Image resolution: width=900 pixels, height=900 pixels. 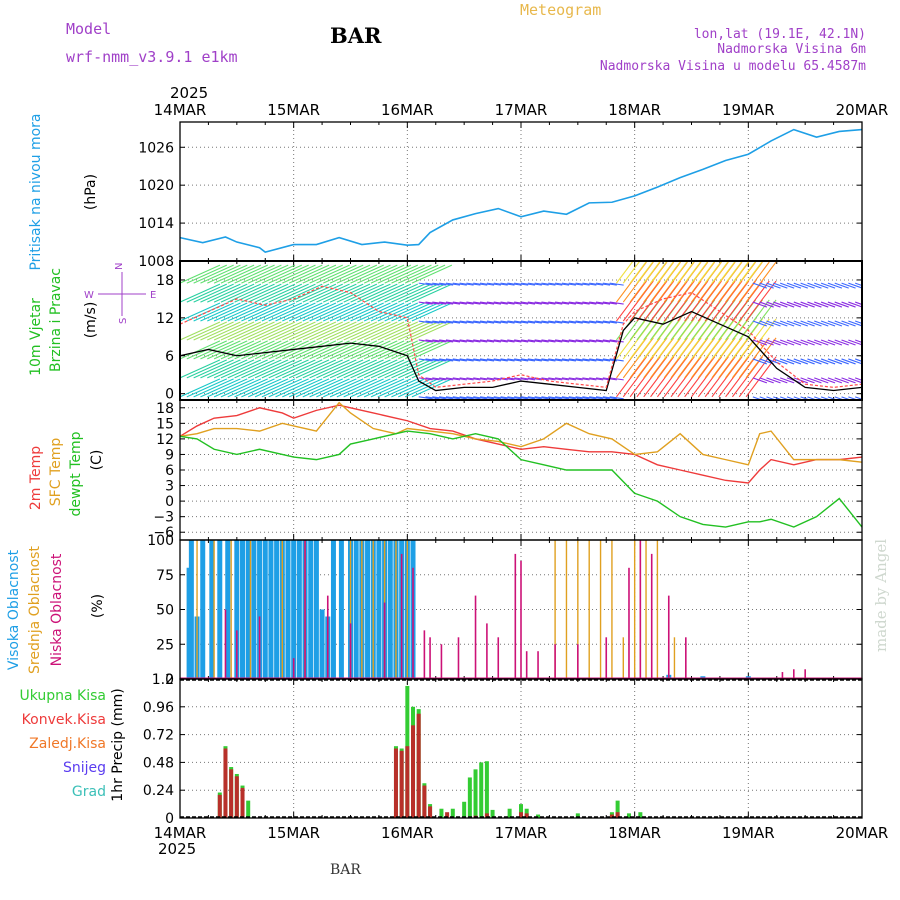 I want to click on x-label-top: 18MAR, so click(x=634, y=110).